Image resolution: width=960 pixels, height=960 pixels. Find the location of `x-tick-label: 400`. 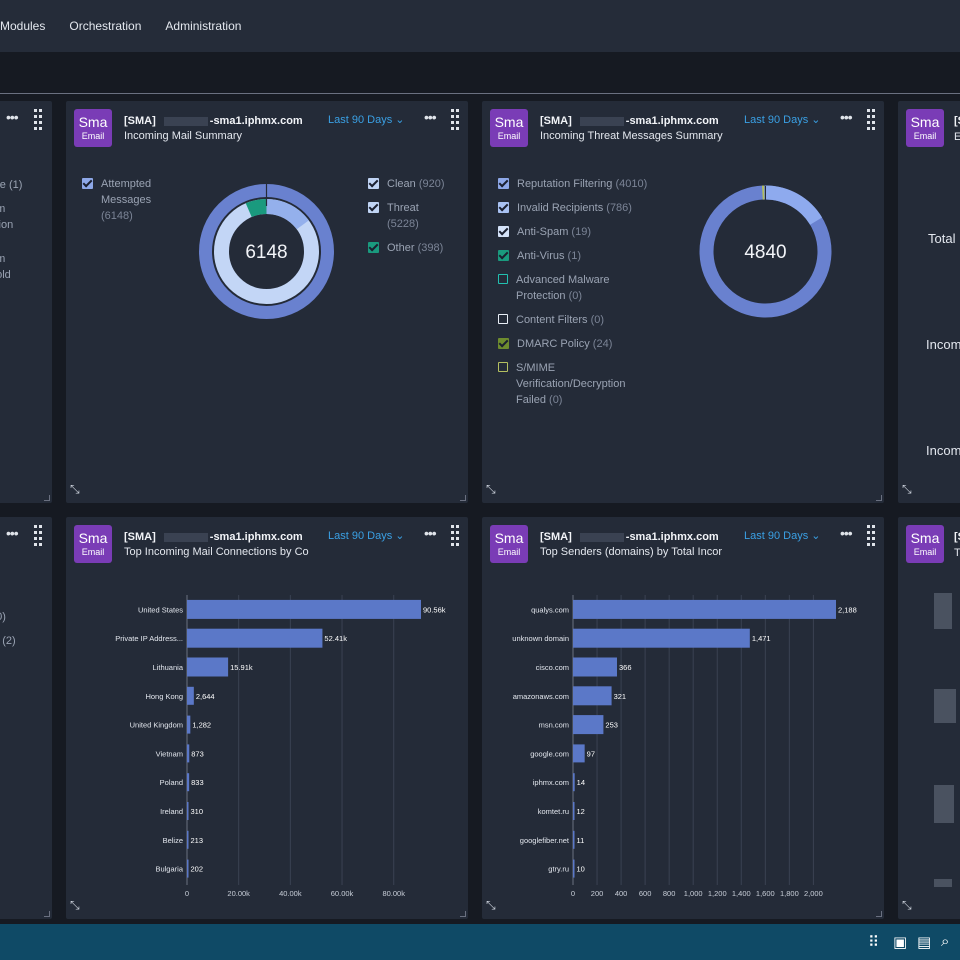

x-tick-label: 400 is located at coordinates (621, 893).